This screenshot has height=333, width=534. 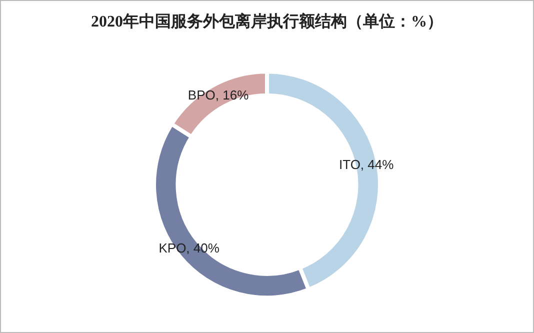 What do you see at coordinates (366, 164) in the screenshot?
I see `slice-label: ITO, 44%` at bounding box center [366, 164].